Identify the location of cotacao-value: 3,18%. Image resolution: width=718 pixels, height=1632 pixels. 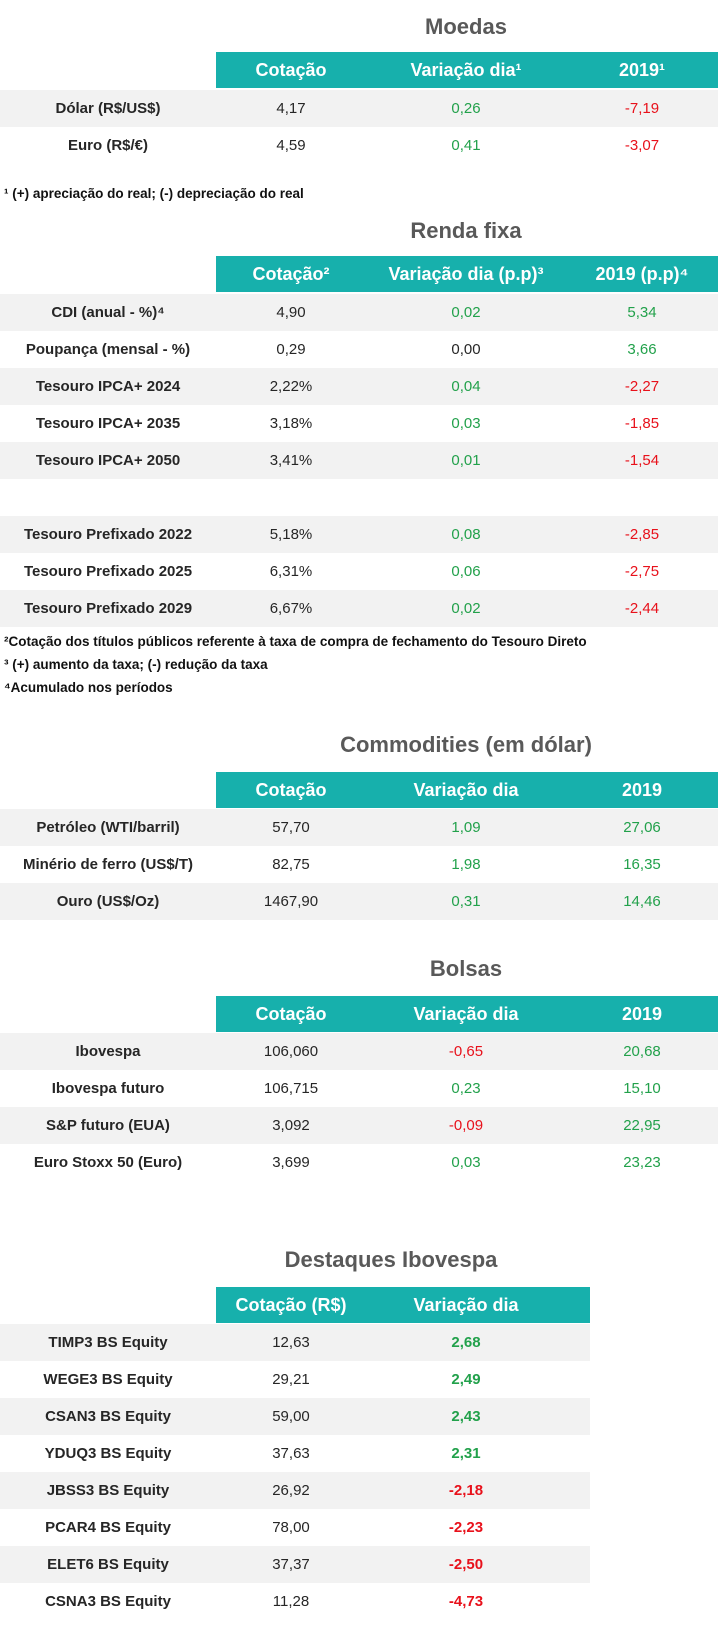
(291, 423).